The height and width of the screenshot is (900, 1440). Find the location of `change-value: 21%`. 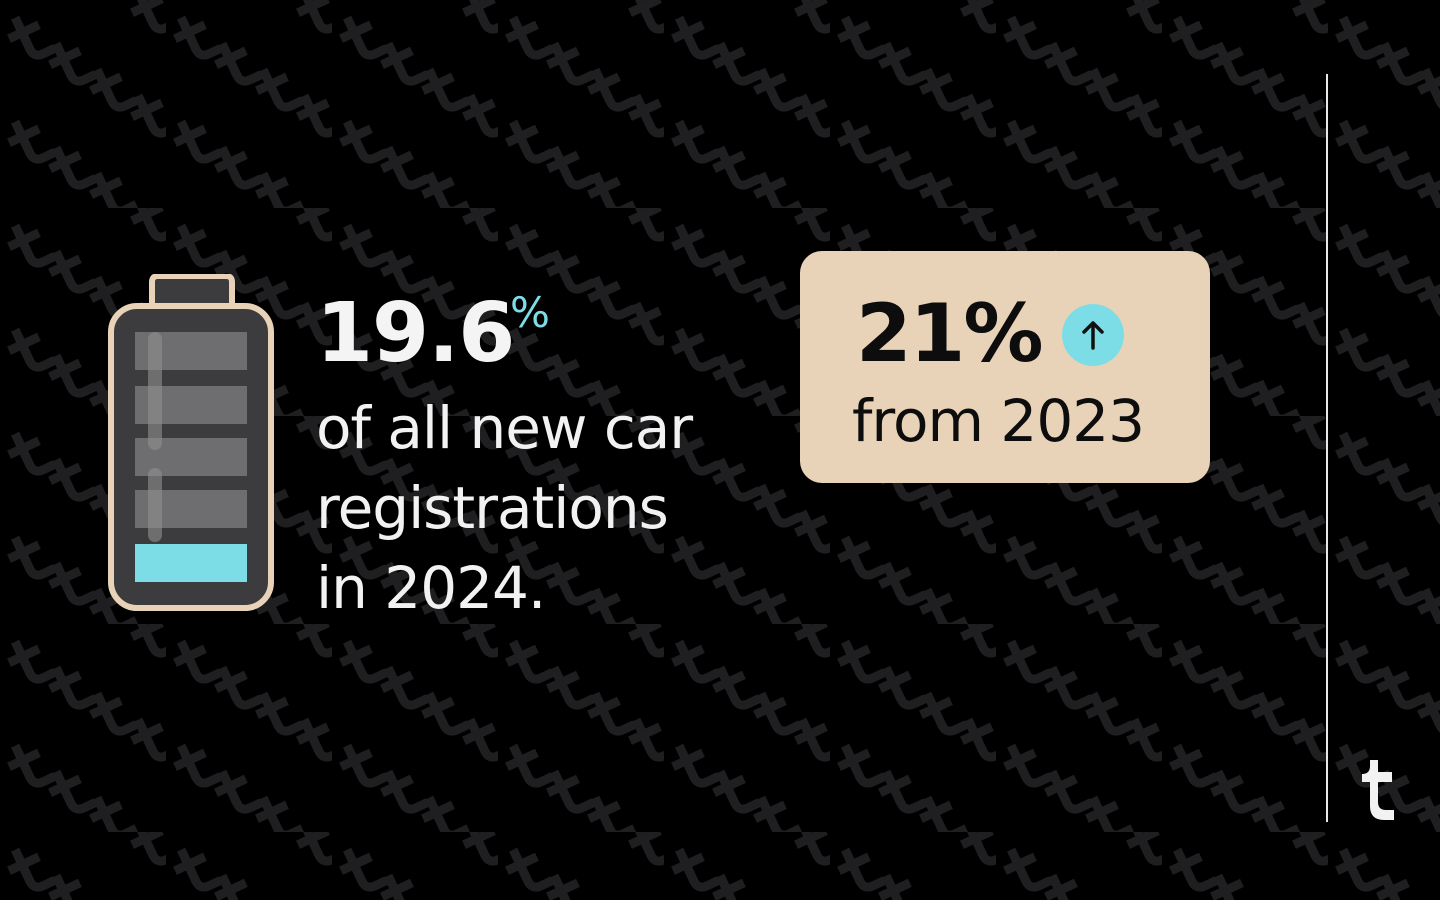

change-value: 21% is located at coordinates (949, 333).